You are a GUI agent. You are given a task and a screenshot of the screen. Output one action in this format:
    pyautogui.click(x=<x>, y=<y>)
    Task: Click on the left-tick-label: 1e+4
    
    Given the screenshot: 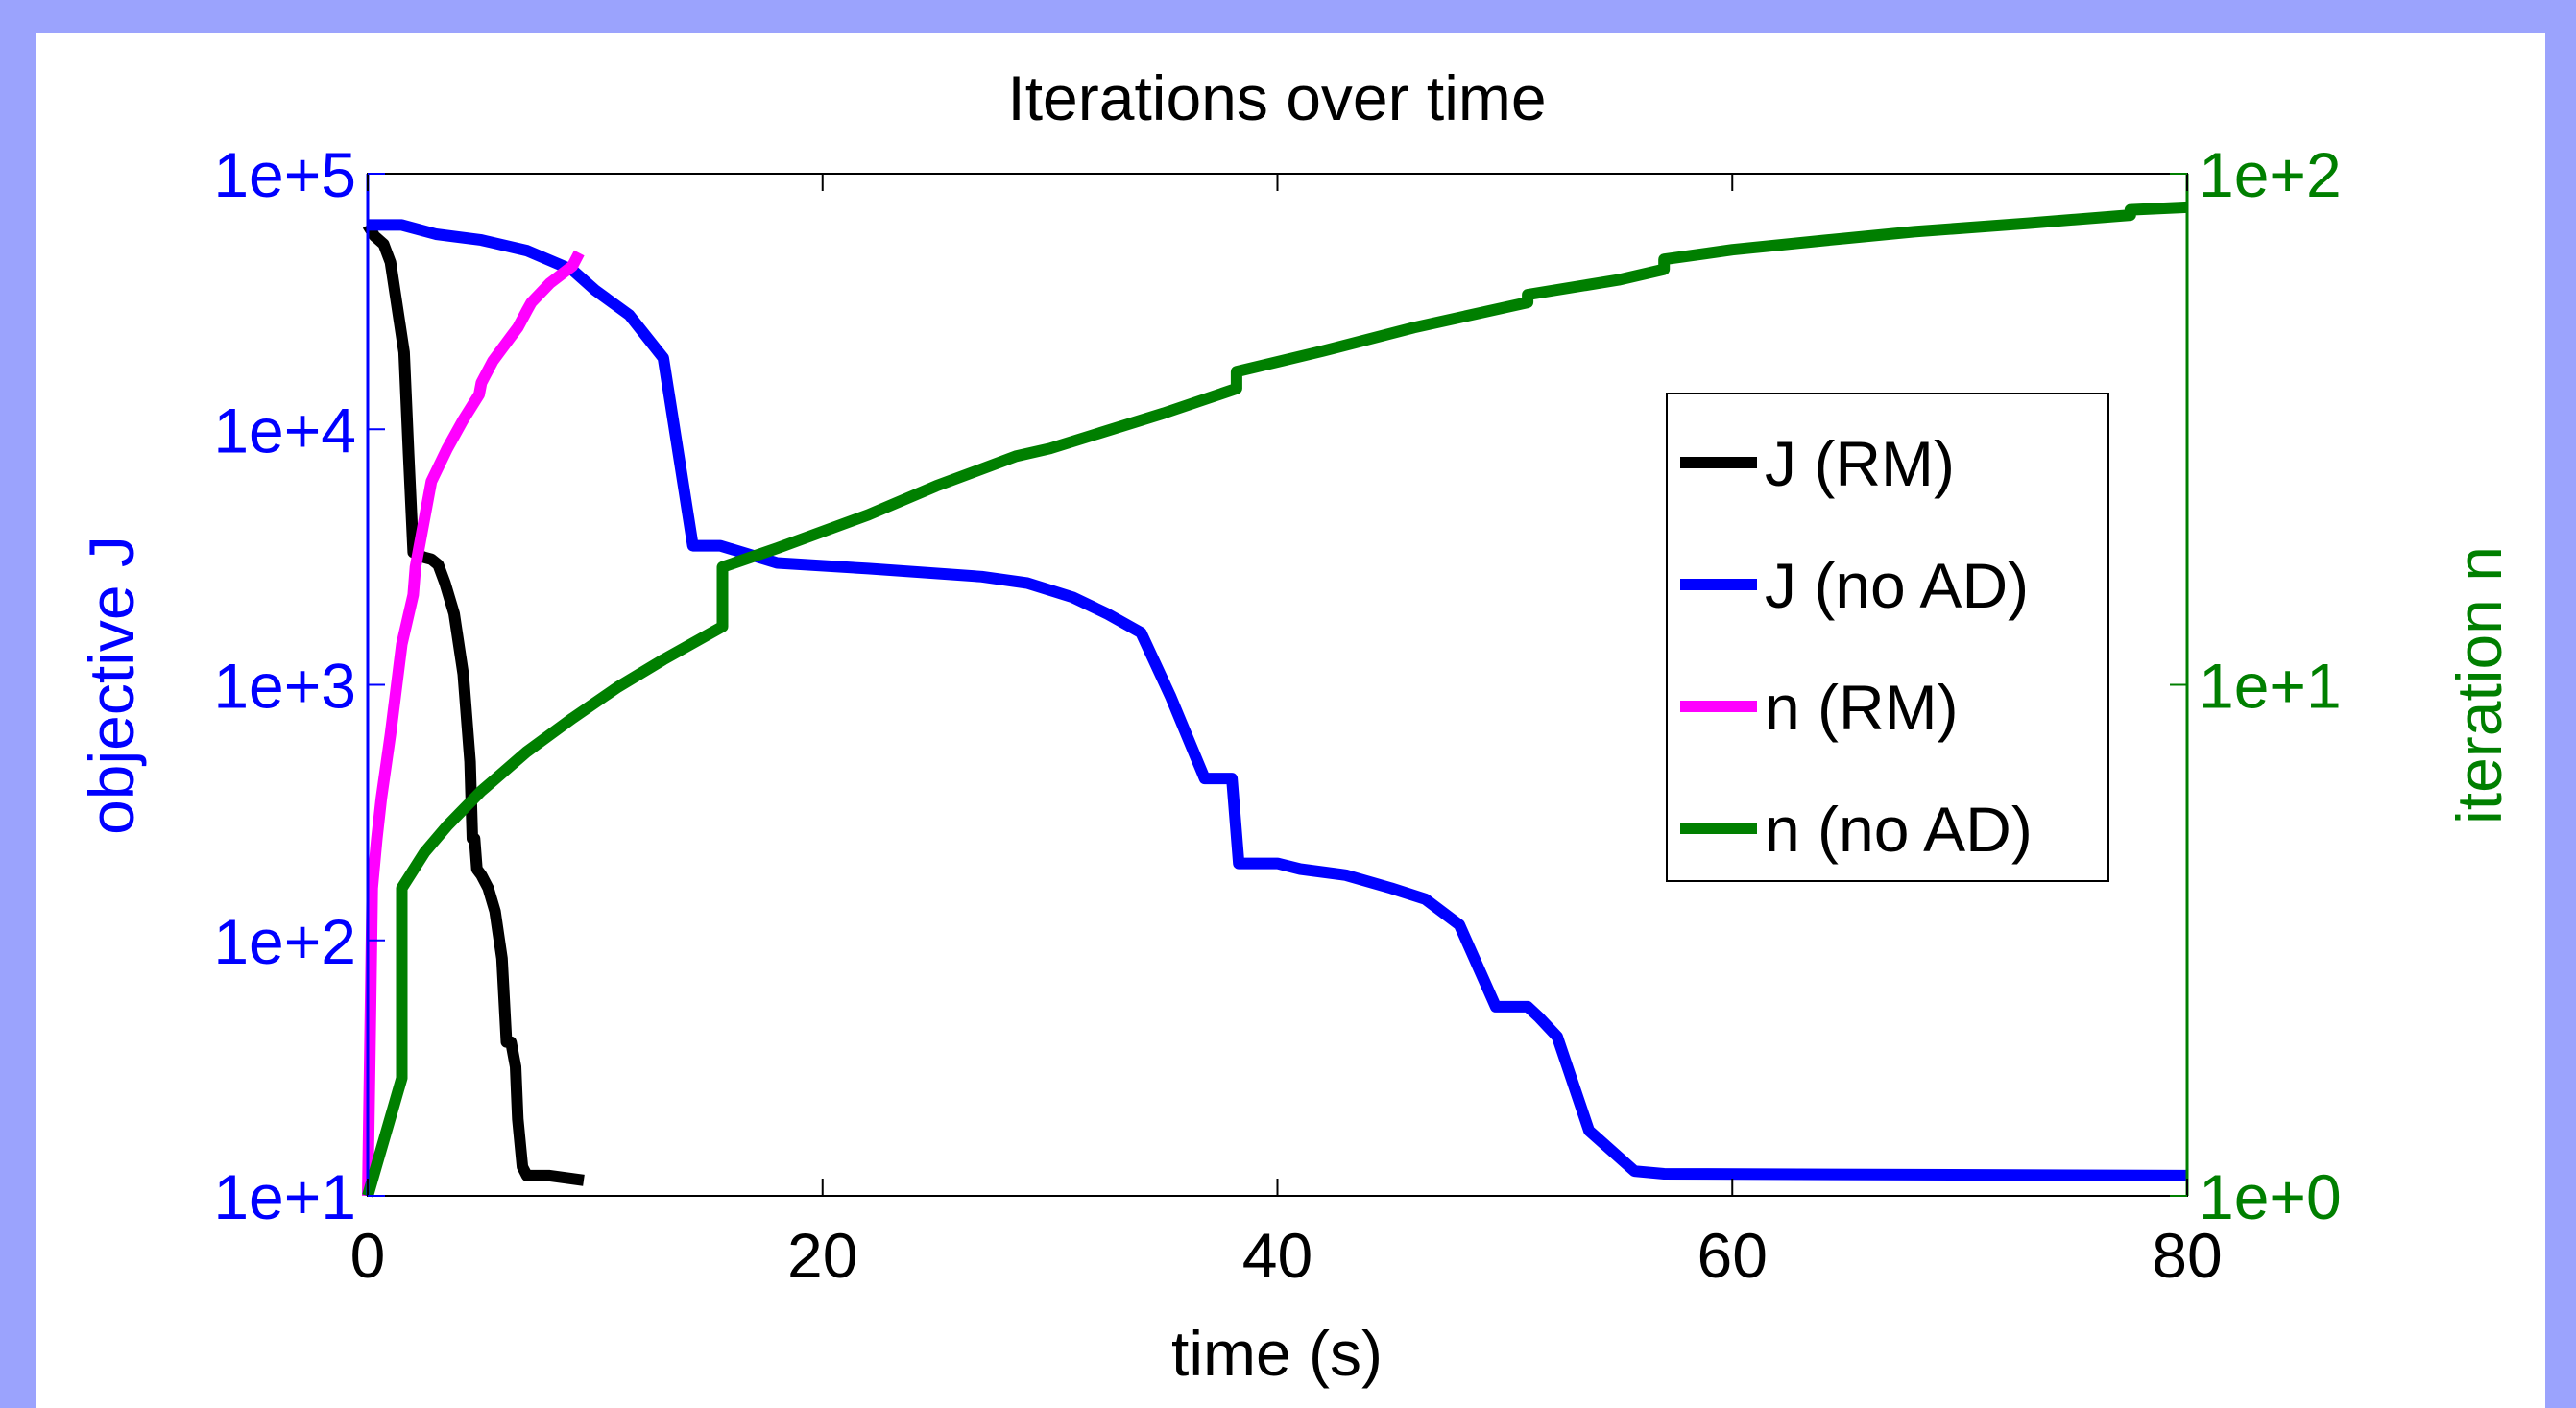 What is the action you would take?
    pyautogui.click(x=284, y=430)
    